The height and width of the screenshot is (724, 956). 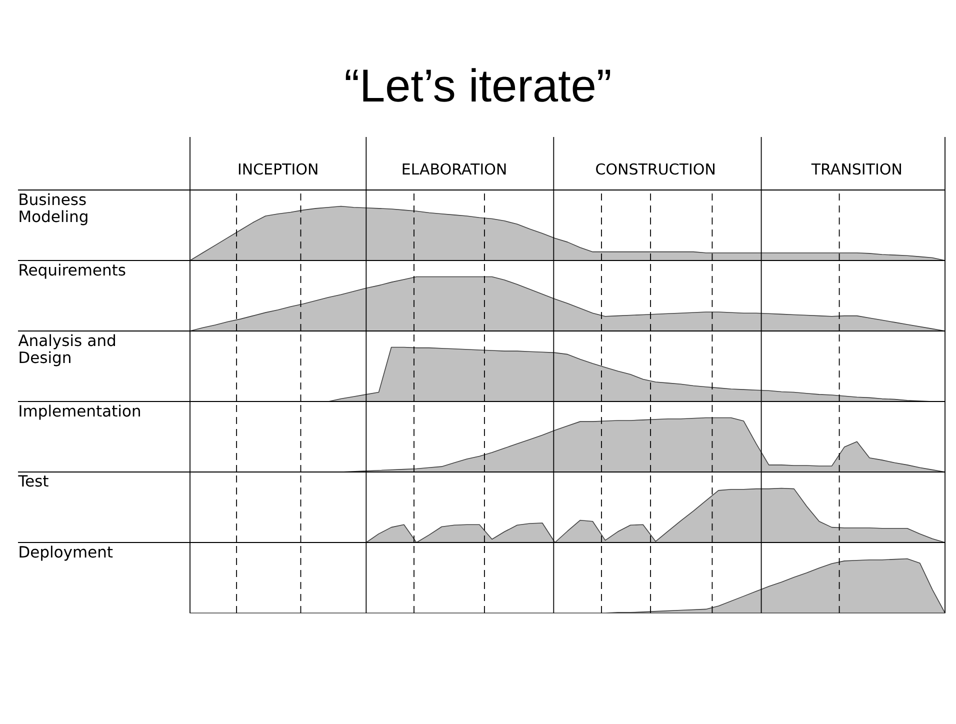 What do you see at coordinates (33, 481) in the screenshot?
I see `y-axis-title: Test` at bounding box center [33, 481].